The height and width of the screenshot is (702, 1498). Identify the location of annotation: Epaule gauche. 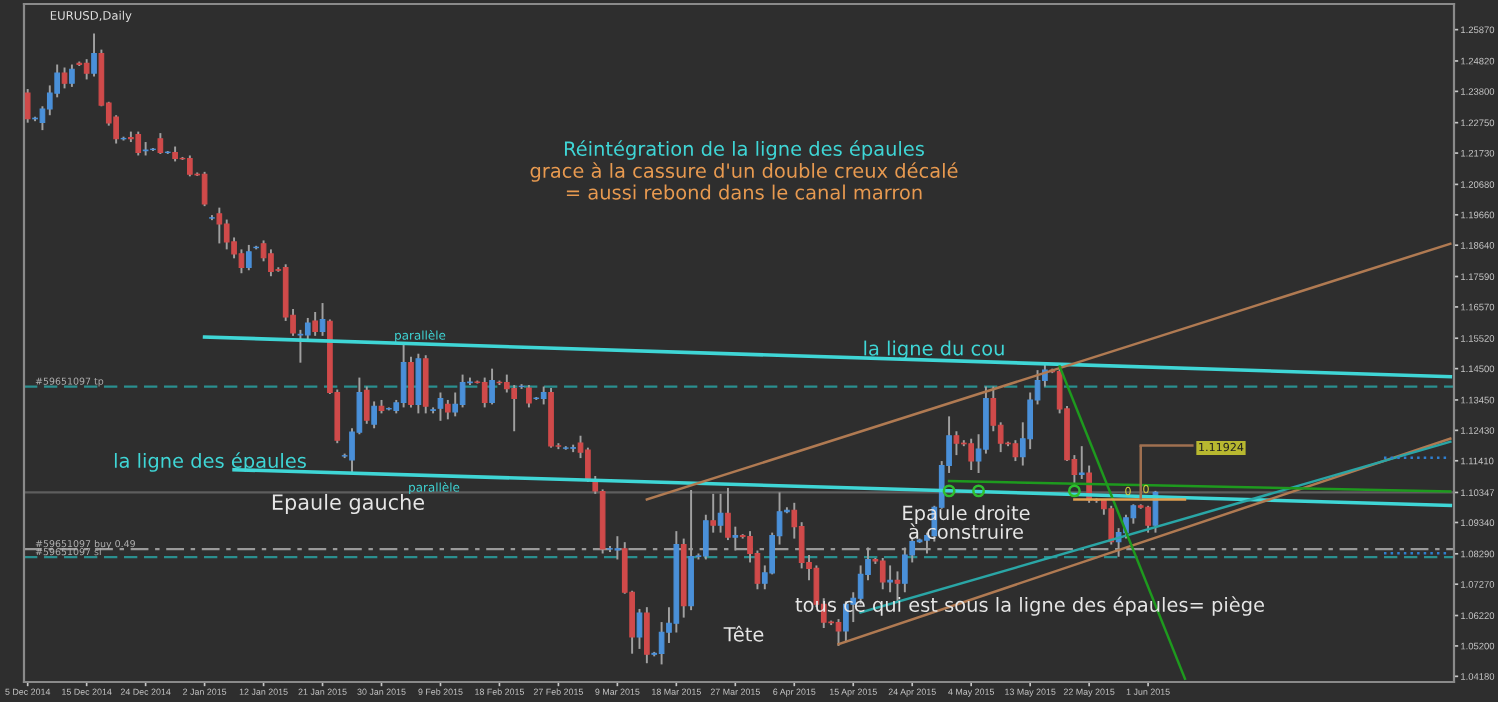
(348, 504).